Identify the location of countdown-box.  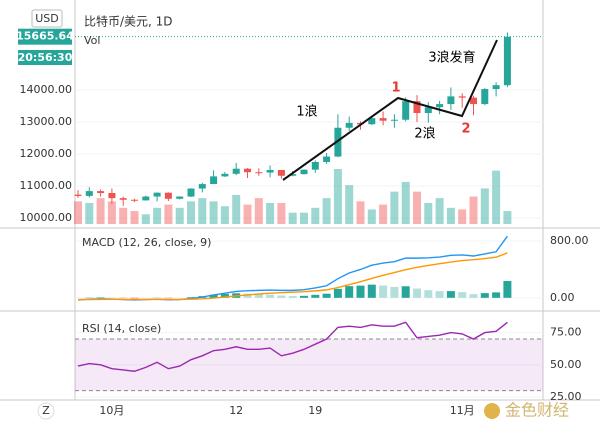
(45, 57).